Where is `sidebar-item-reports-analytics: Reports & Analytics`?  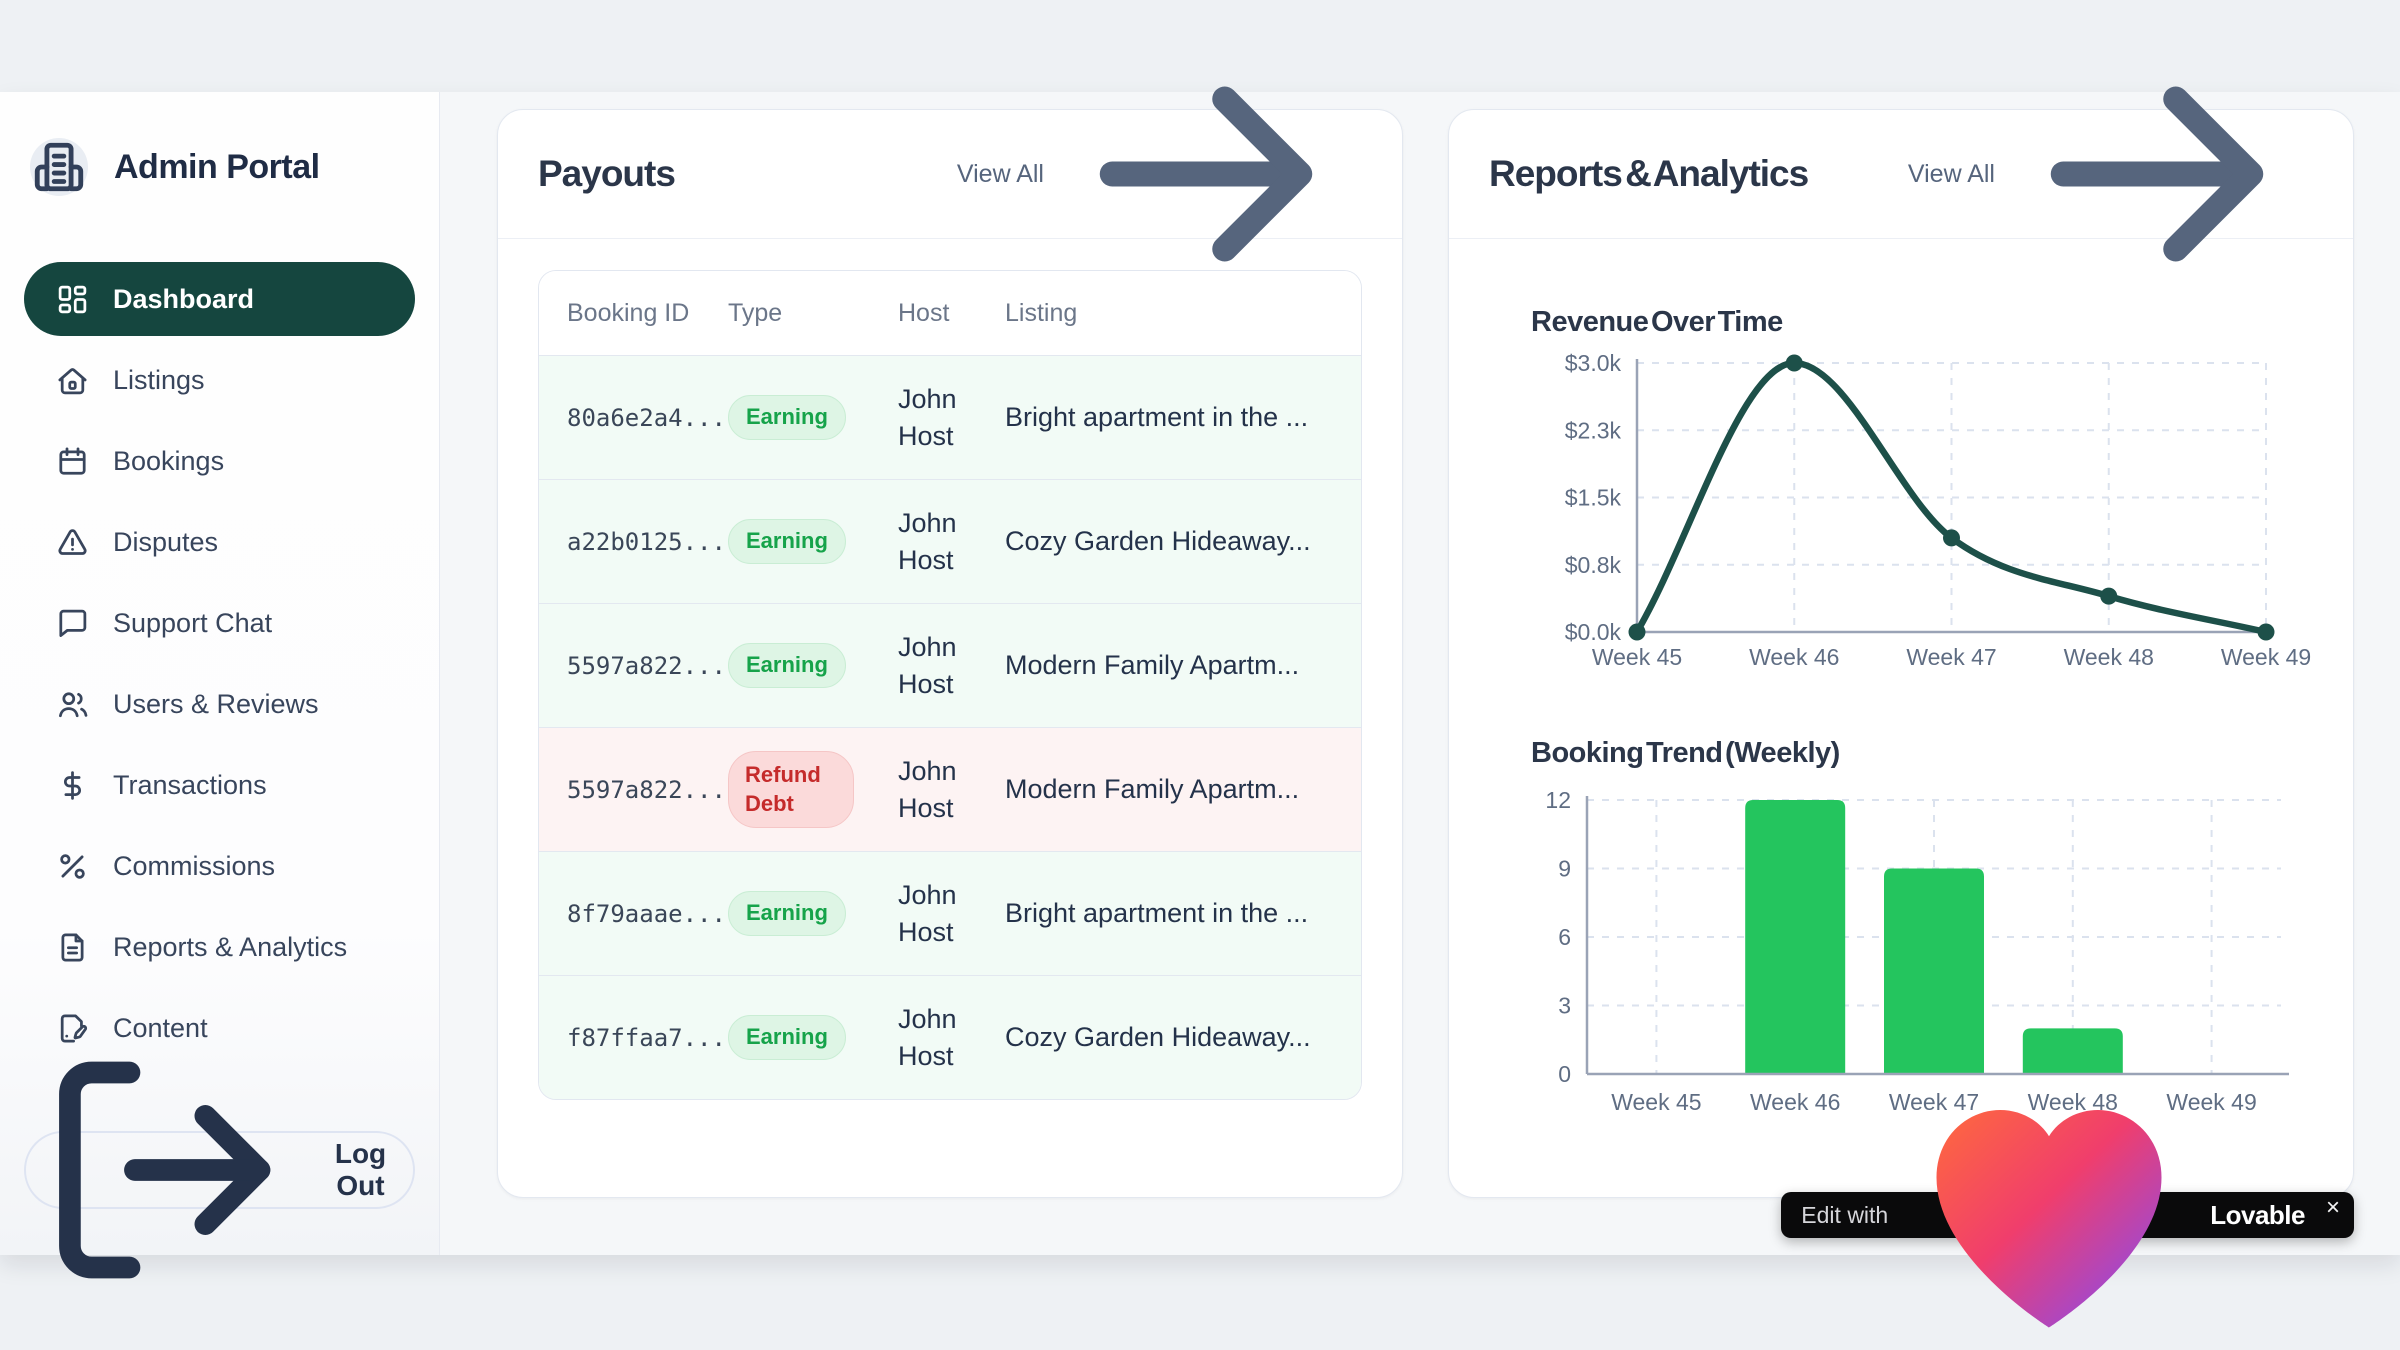
sidebar-item-reports-analytics: Reports & Analytics is located at coordinates (219, 947).